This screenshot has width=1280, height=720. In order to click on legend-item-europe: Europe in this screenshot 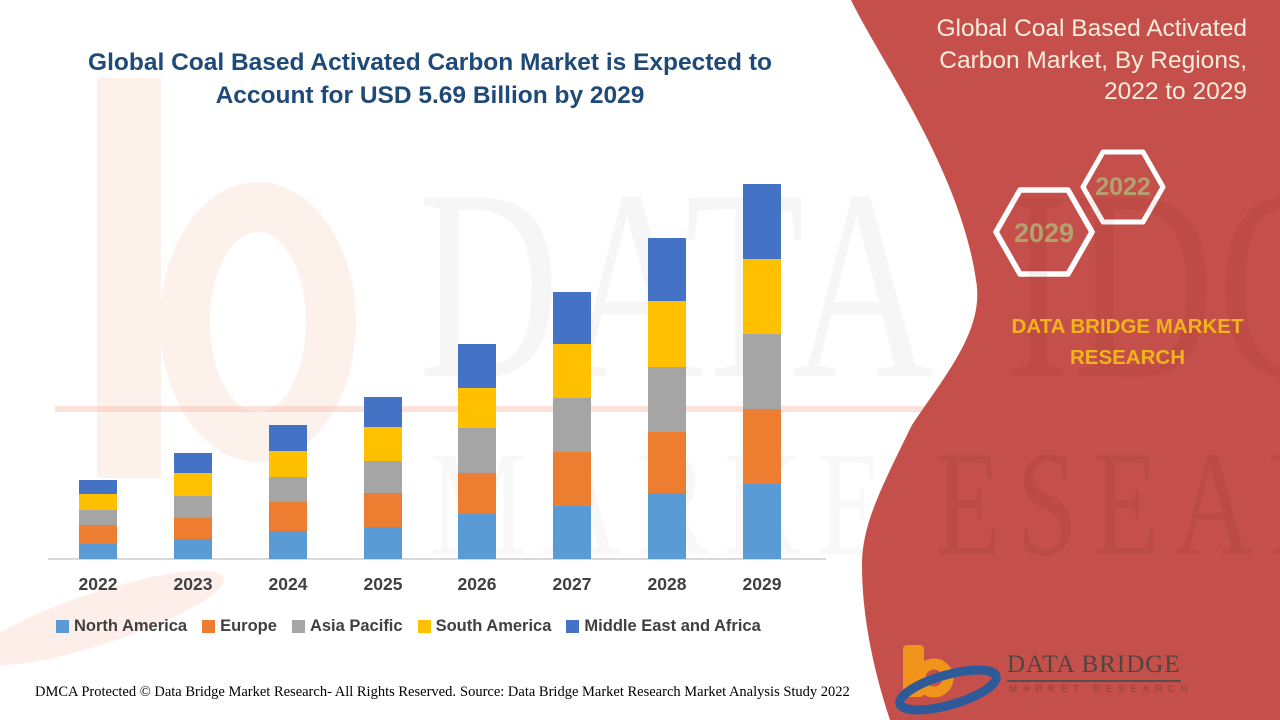, I will do `click(239, 626)`.